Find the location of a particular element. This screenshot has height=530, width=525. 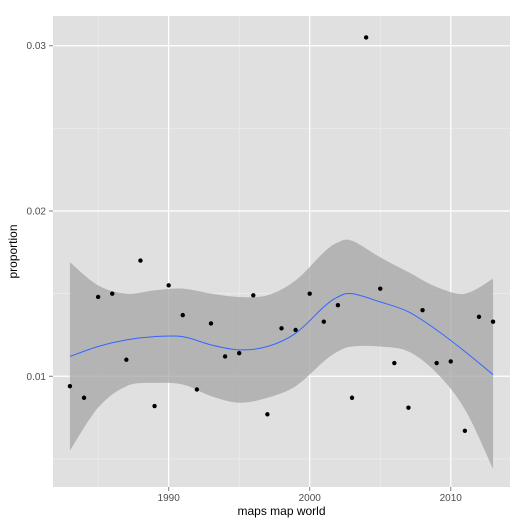

x-tick-label: 2010 is located at coordinates (451, 498).